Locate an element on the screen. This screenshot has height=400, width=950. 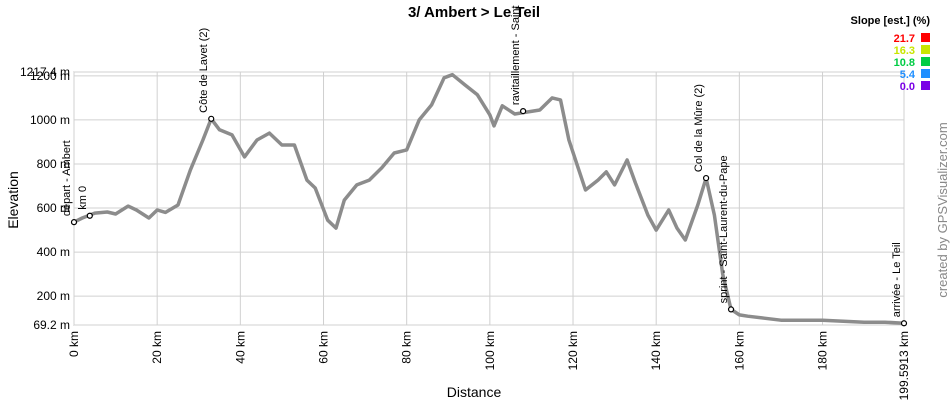
x-axis-title: Distance is located at coordinates (474, 392).